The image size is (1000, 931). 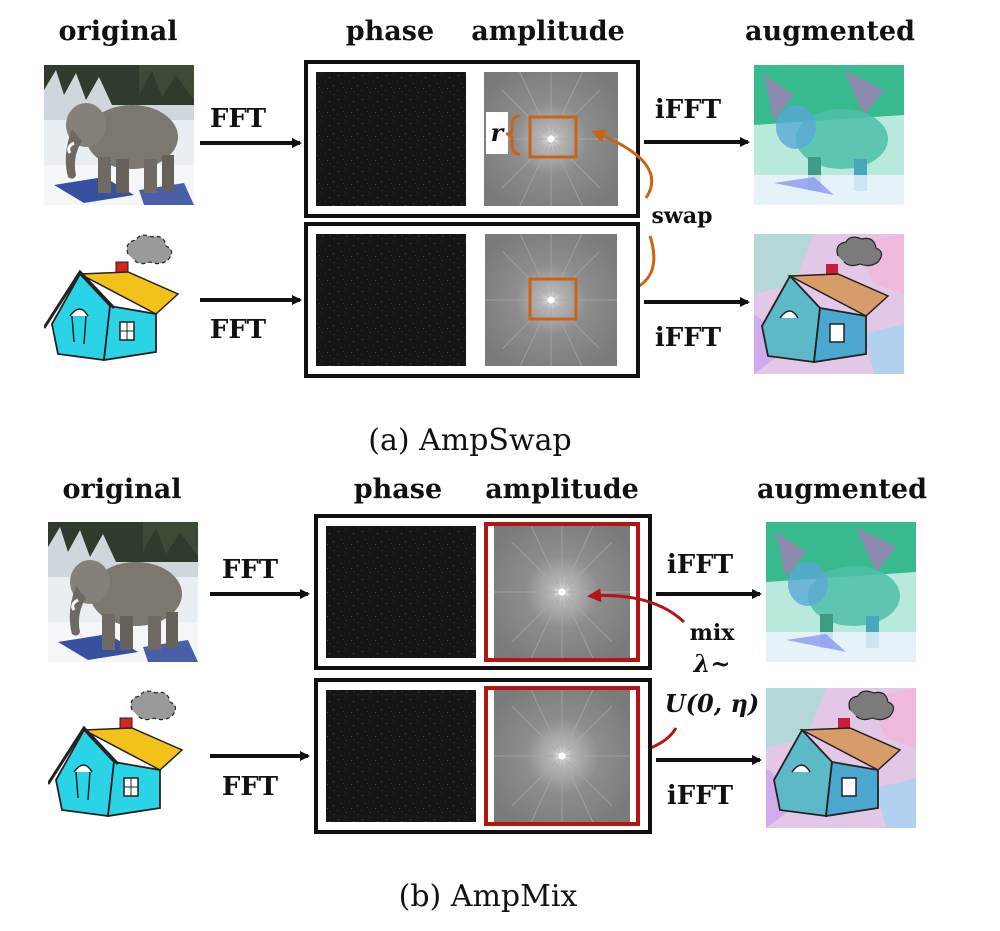 I want to click on amplitude-highlight-b-bottom, so click(x=562, y=756).